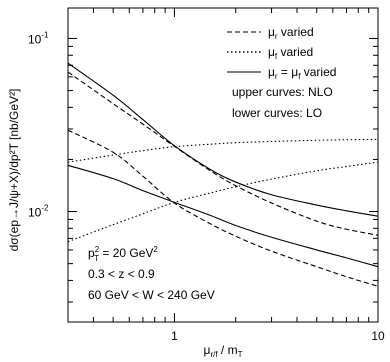 The width and height of the screenshot is (390, 362). I want to click on legend-label-mu-r: μr varied, so click(291, 33).